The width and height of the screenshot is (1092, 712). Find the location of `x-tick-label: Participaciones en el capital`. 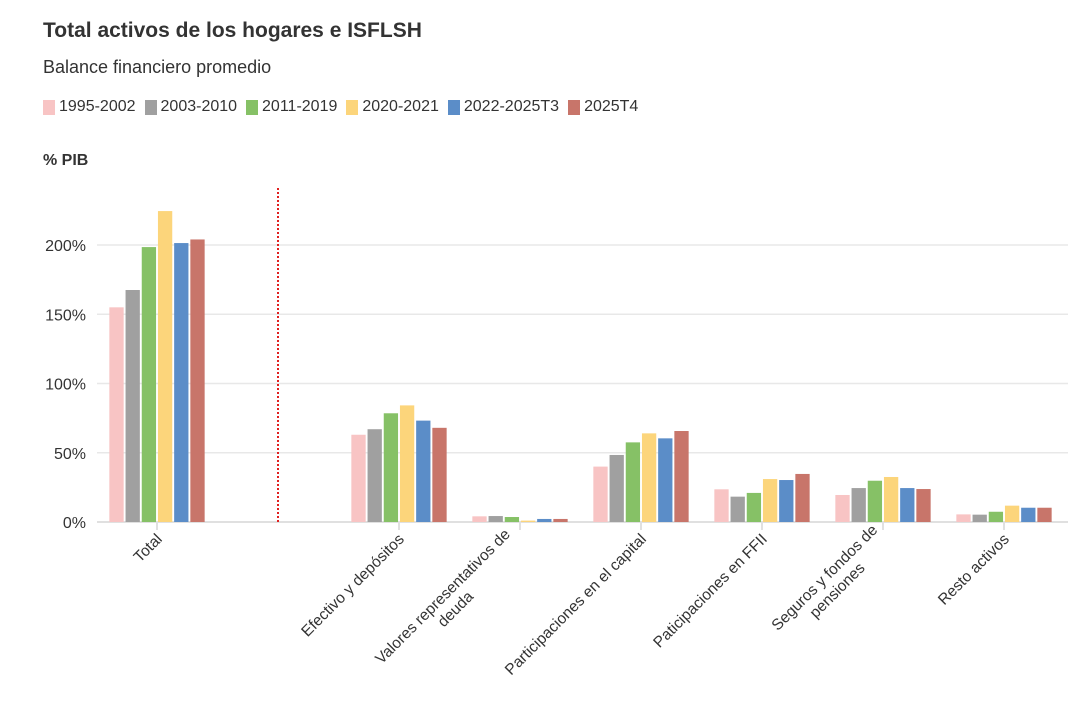

x-tick-label: Participaciones en el capital is located at coordinates (576, 605).